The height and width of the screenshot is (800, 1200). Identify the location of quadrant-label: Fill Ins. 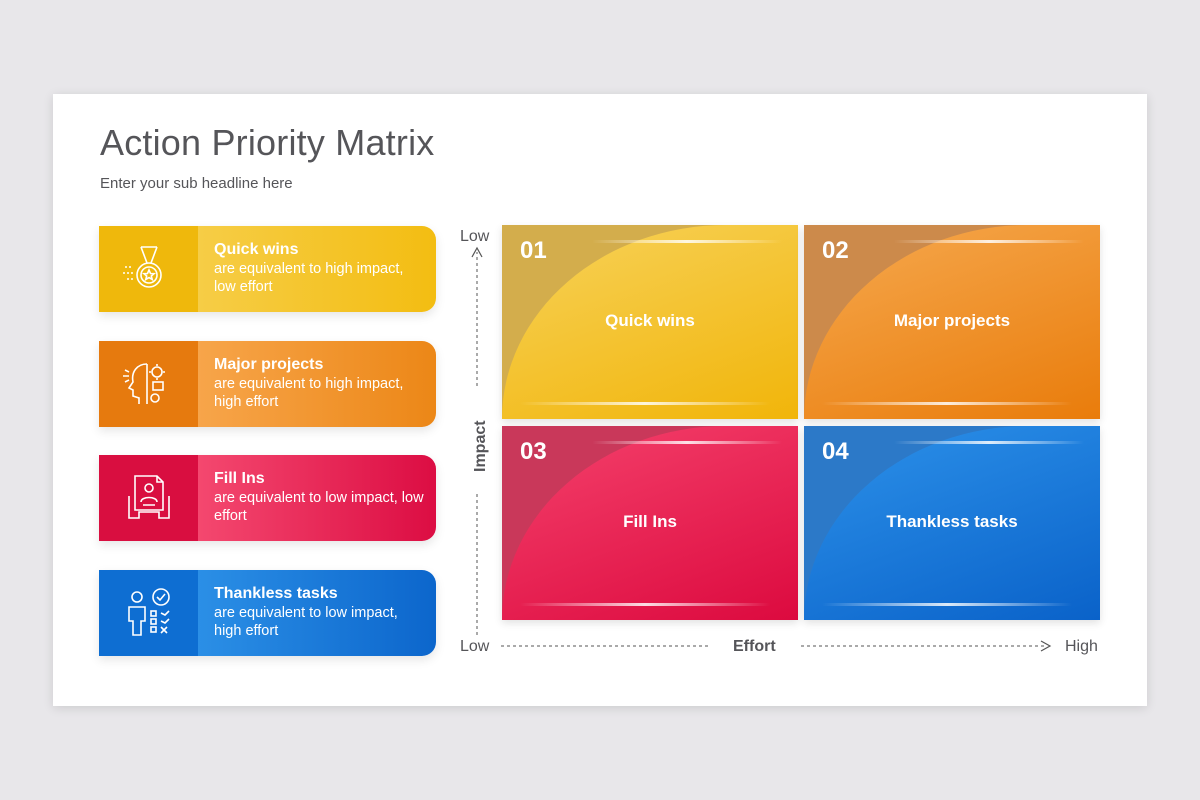
(650, 521).